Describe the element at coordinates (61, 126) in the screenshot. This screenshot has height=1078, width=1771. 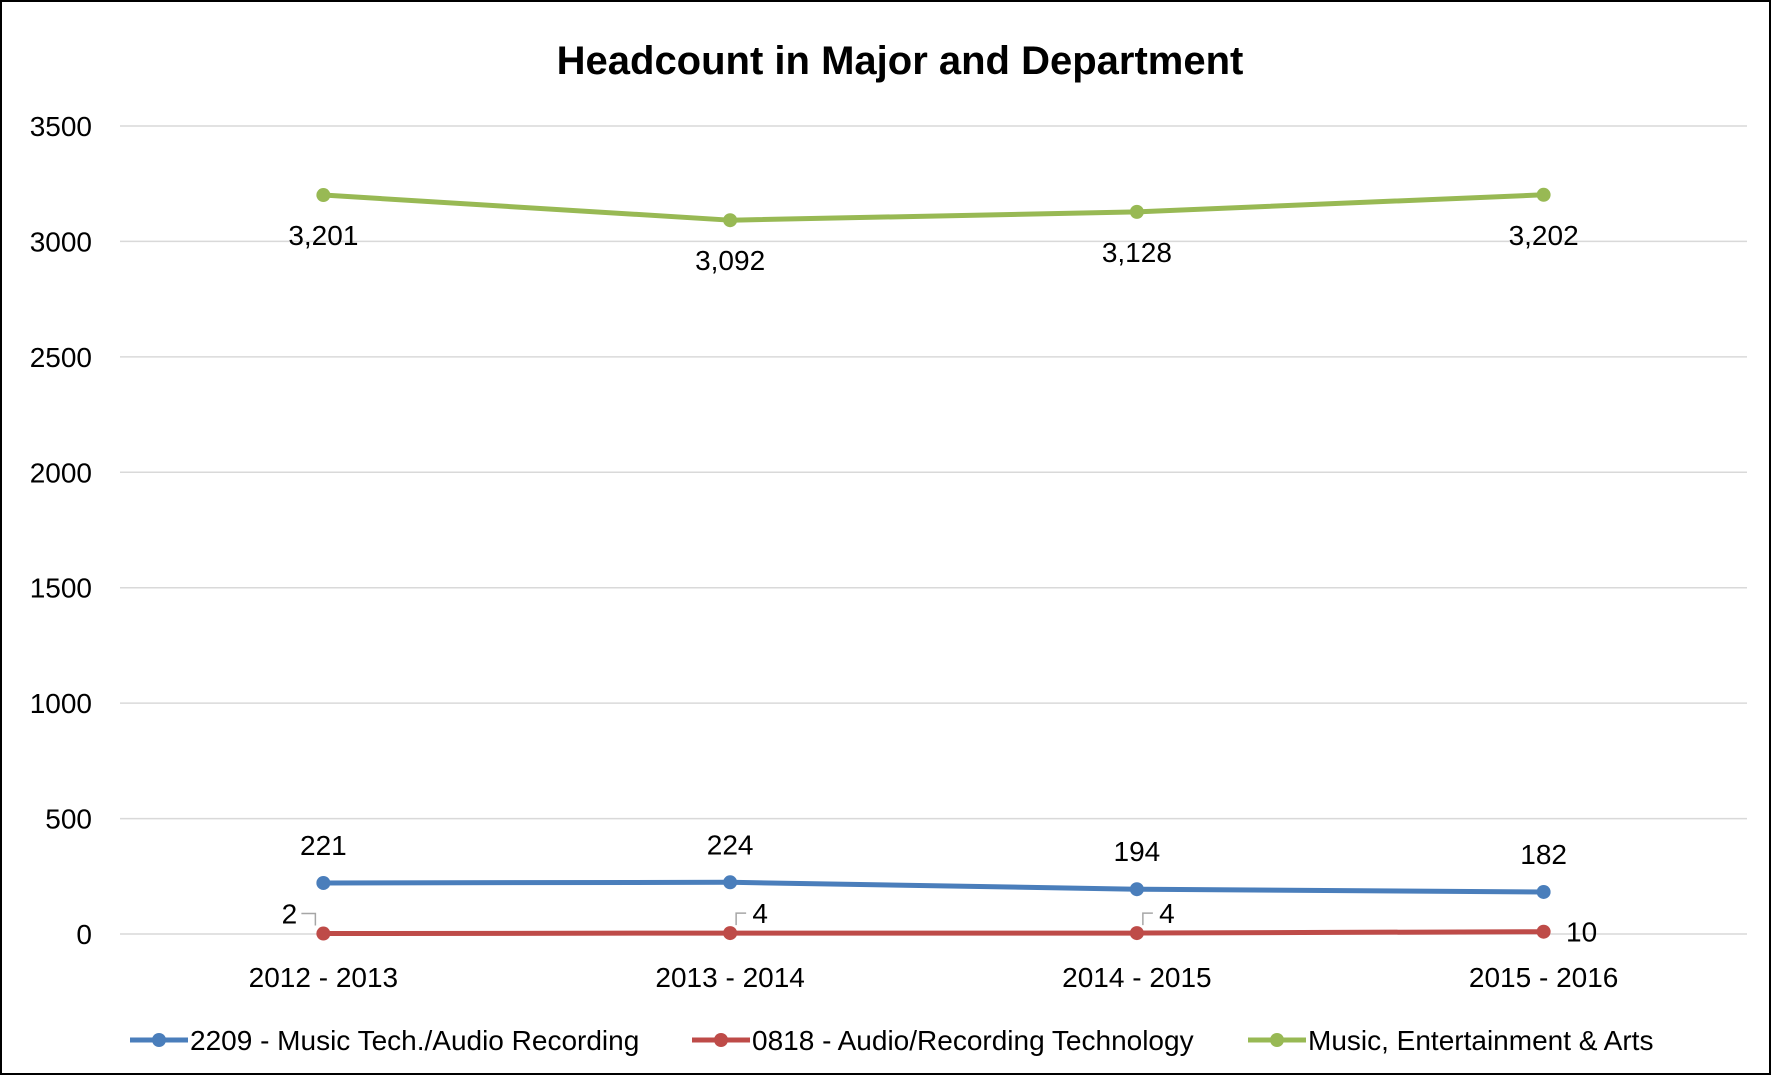
I see `y-tick-label: 3500` at that location.